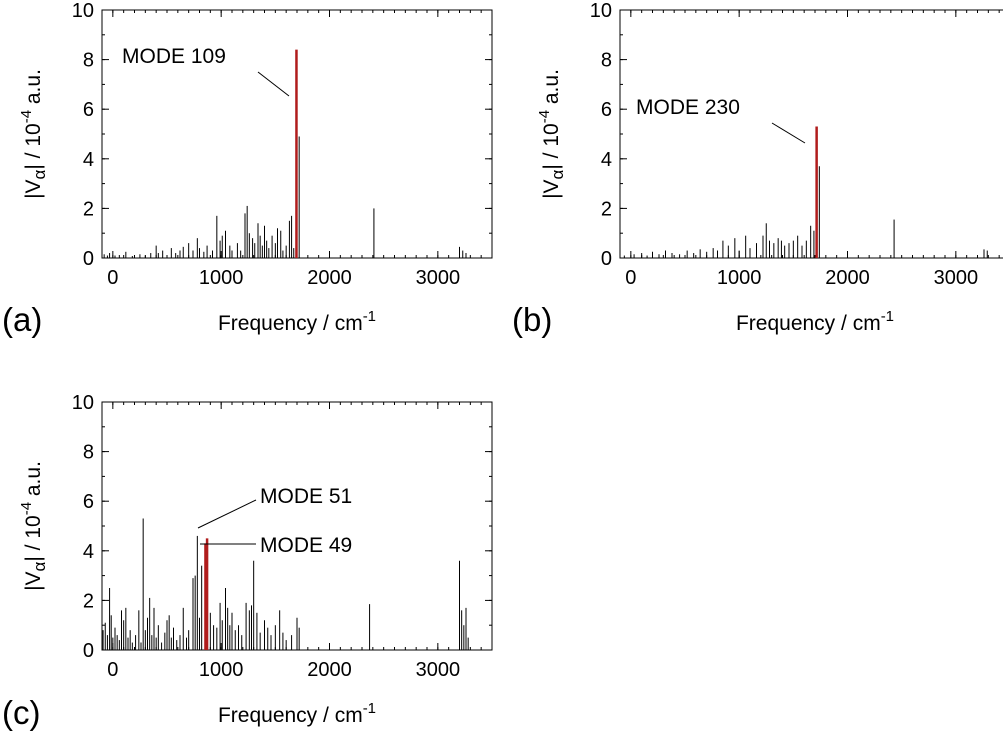 This screenshot has height=731, width=1003. I want to click on mode-annotation: MODE 109, so click(174, 56).